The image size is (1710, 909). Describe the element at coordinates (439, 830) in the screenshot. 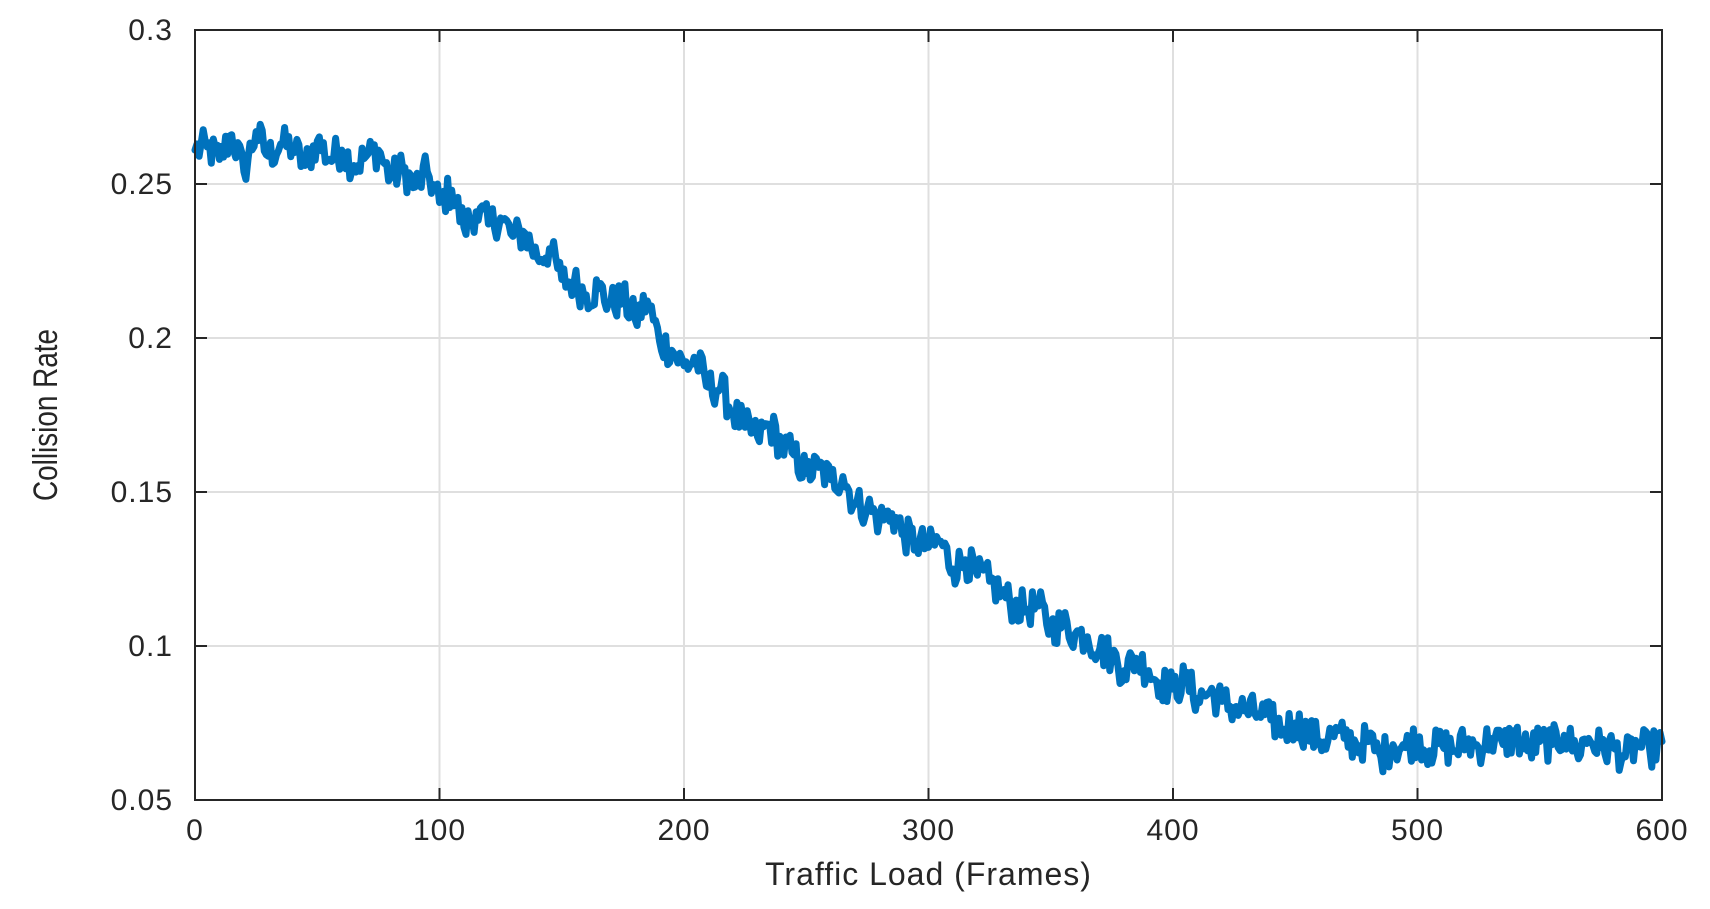

I see `x-tick-label: 100` at that location.